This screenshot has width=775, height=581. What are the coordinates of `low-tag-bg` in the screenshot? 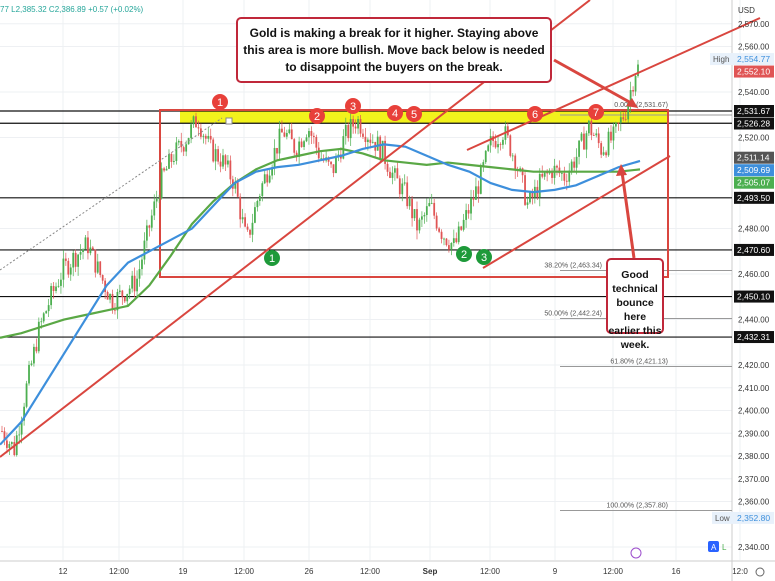 It's located at (743, 517).